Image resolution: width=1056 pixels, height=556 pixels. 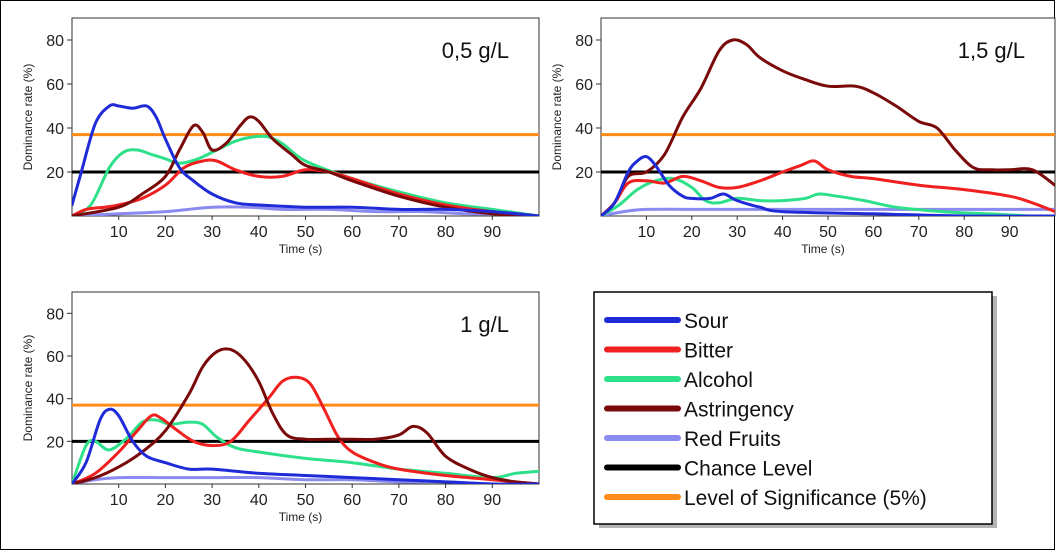 I want to click on legend-label: Red Fruits, so click(x=732, y=439).